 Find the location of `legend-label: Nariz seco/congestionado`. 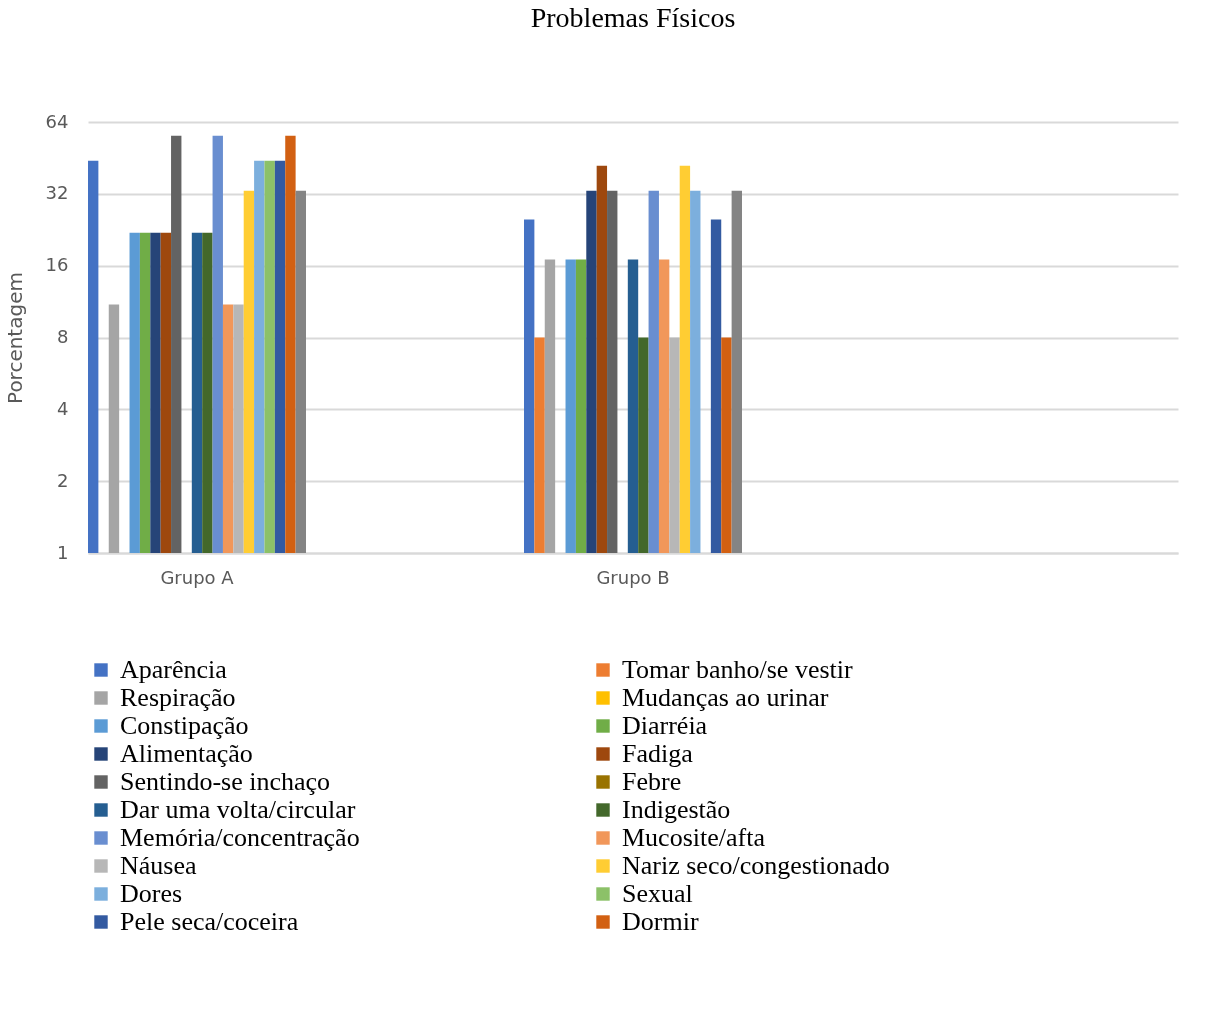

legend-label: Nariz seco/congestionado is located at coordinates (756, 865).